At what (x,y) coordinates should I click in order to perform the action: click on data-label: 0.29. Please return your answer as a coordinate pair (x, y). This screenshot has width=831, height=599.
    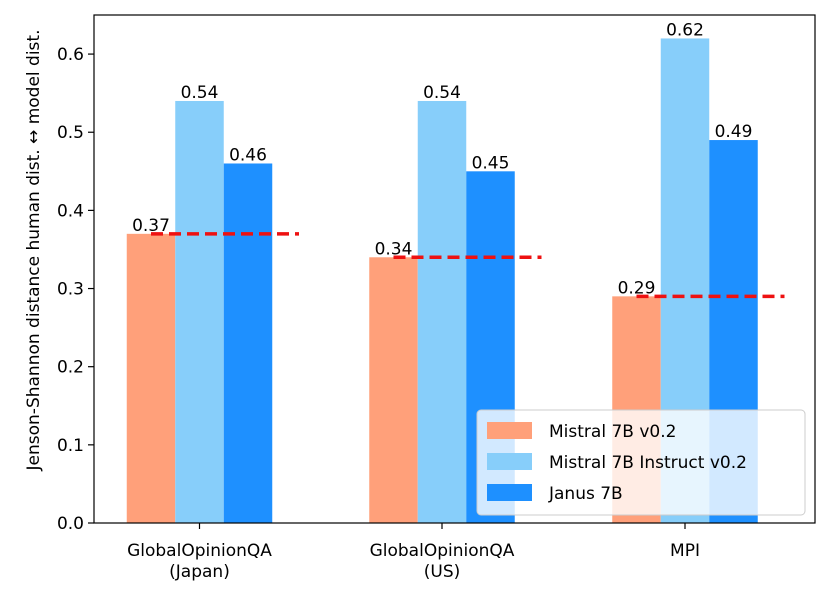
    Looking at the image, I should click on (637, 288).